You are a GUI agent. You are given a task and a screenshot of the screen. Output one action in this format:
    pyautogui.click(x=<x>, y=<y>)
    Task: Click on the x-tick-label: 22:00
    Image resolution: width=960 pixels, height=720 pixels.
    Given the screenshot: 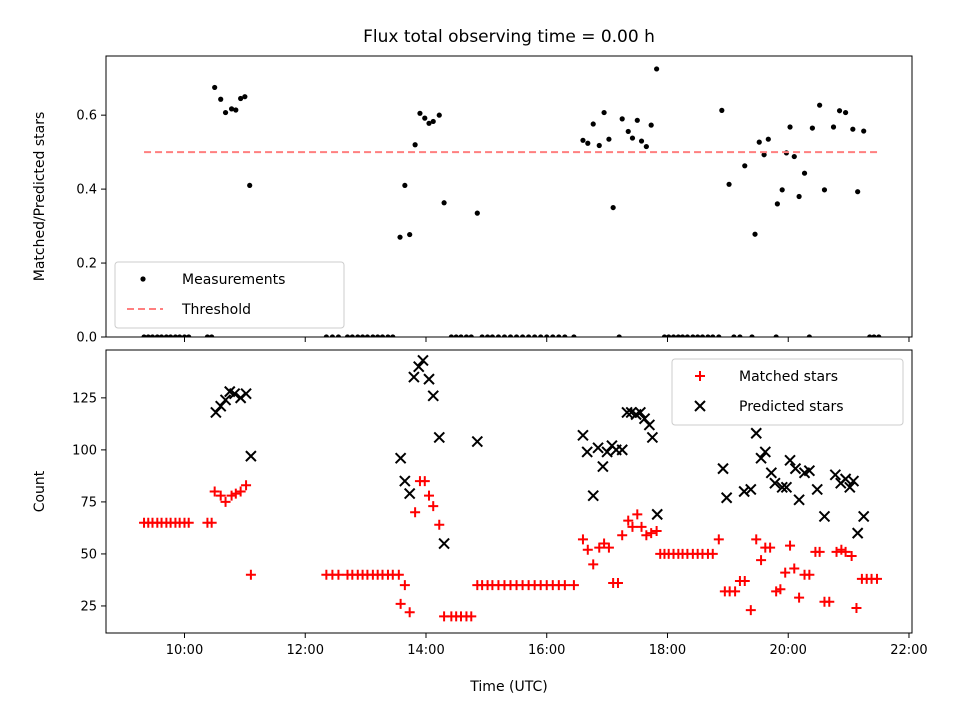 What is the action you would take?
    pyautogui.click(x=908, y=650)
    